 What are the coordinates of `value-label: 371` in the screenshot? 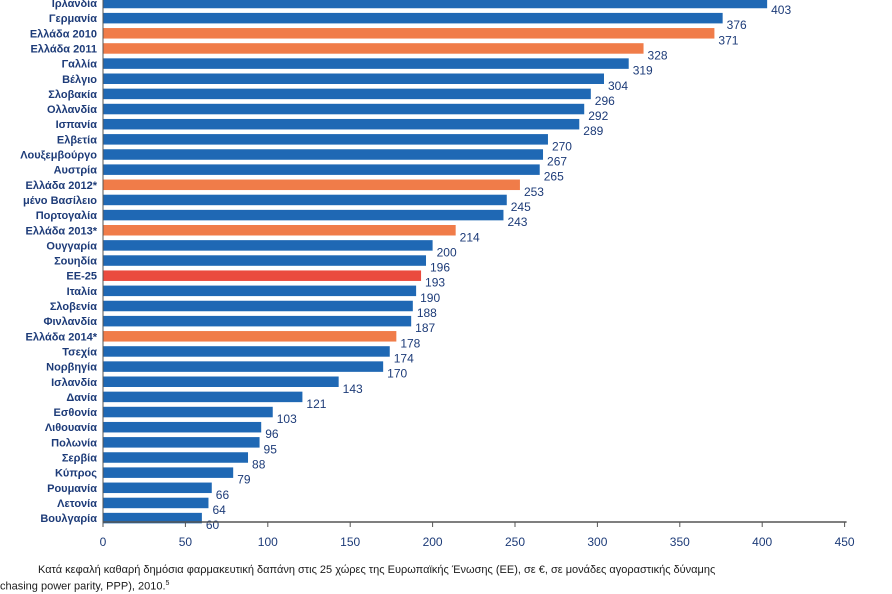 It's located at (728, 40).